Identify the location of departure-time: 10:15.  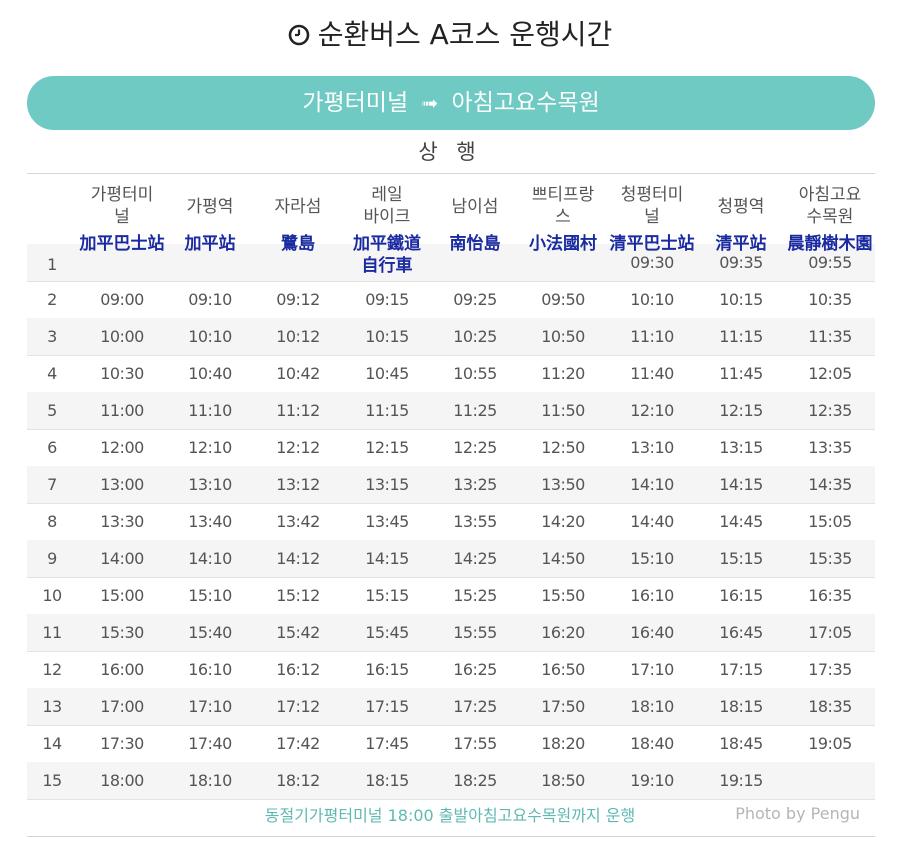
(741, 299).